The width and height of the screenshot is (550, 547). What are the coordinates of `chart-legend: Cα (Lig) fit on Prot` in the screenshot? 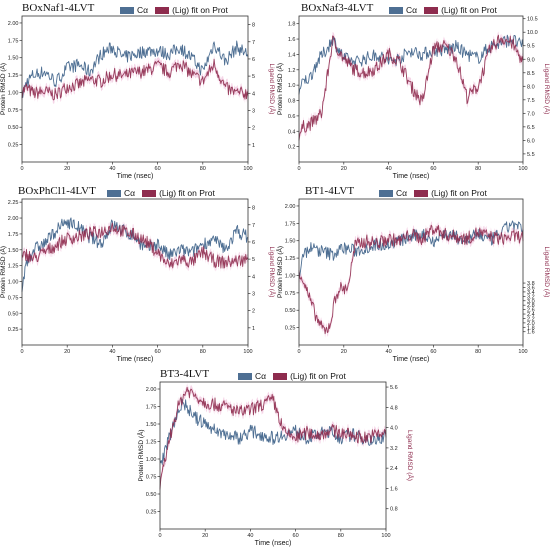 It's located at (436, 193).